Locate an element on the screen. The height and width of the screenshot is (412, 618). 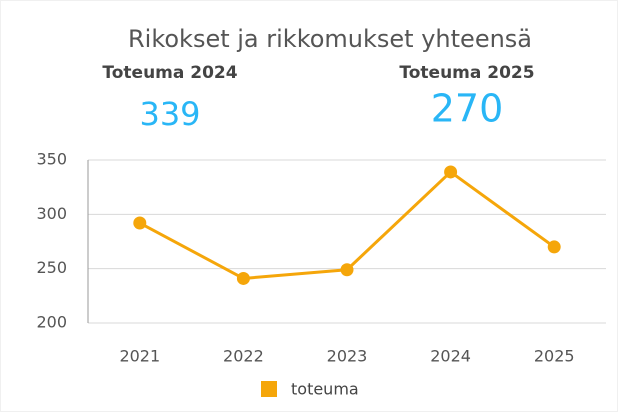
kpi-label: Toteuma 2024 is located at coordinates (169, 73).